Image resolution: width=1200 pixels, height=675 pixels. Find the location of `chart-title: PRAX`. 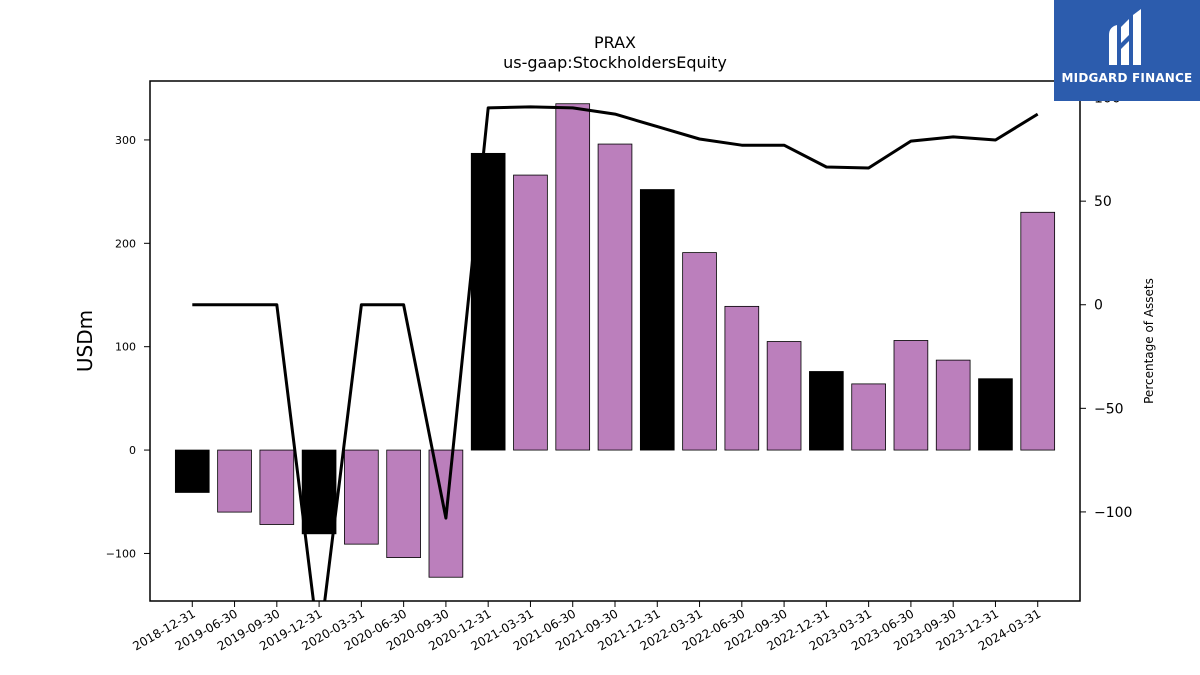

chart-title: PRAX is located at coordinates (615, 42).